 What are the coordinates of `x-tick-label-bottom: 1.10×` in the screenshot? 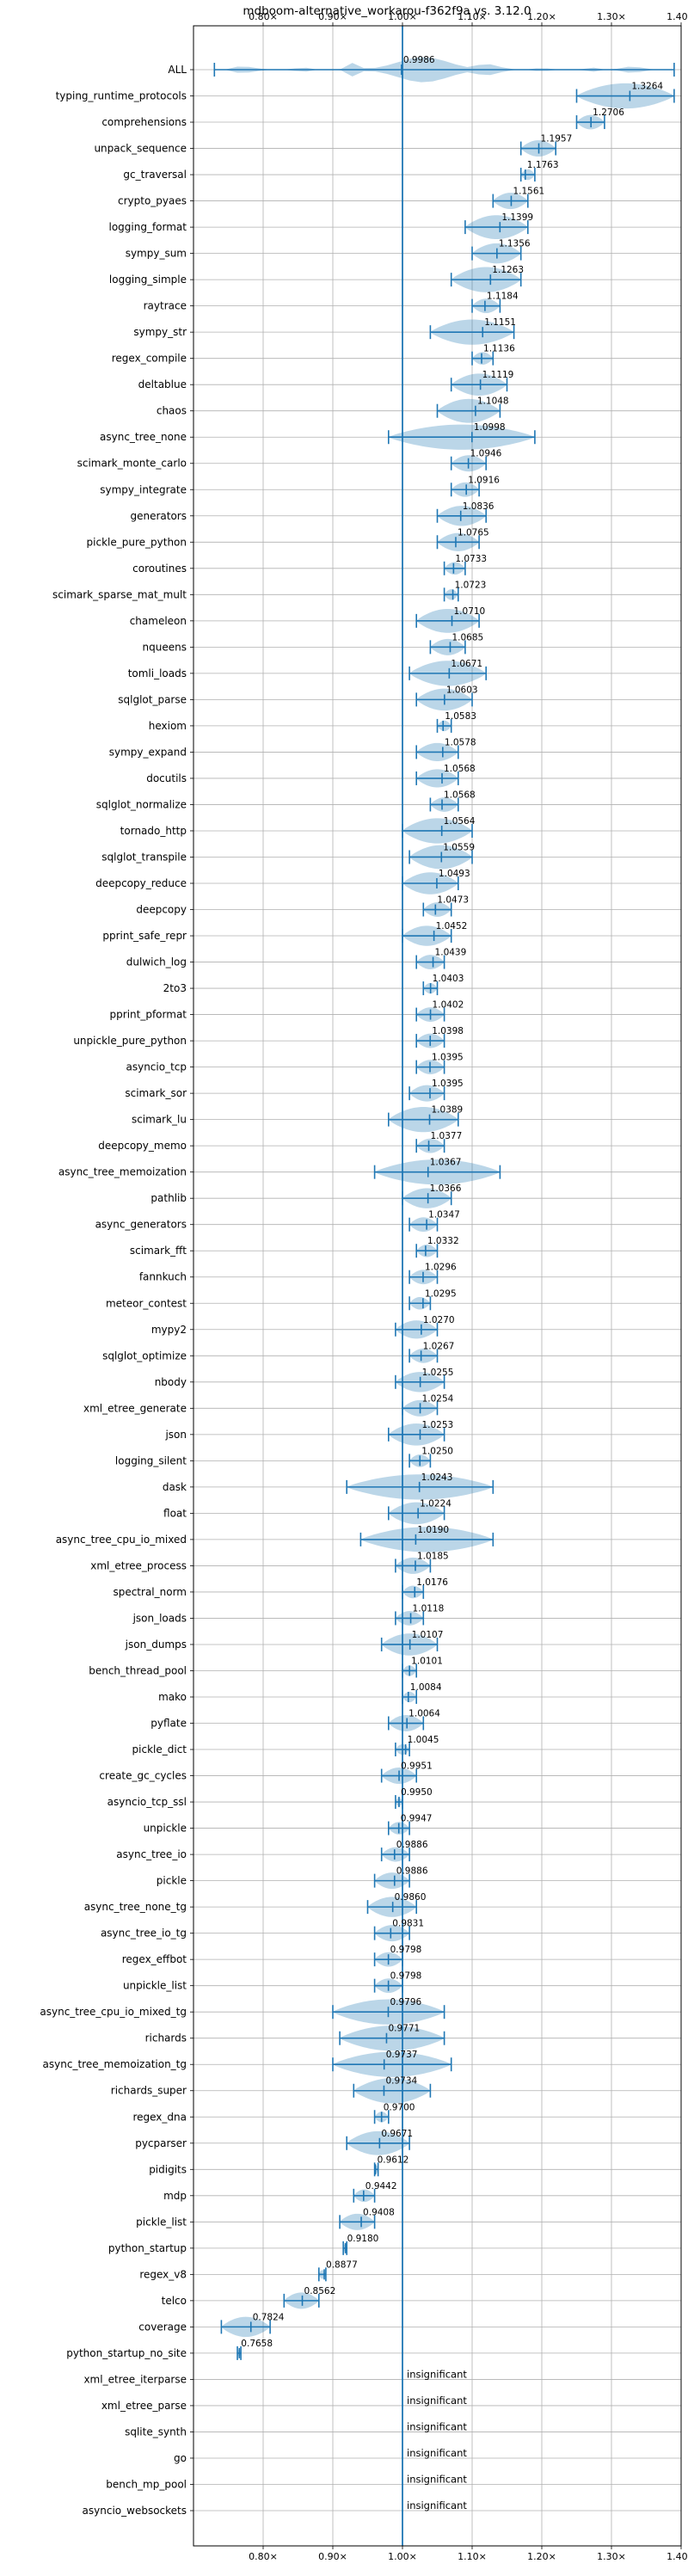 It's located at (472, 2556).